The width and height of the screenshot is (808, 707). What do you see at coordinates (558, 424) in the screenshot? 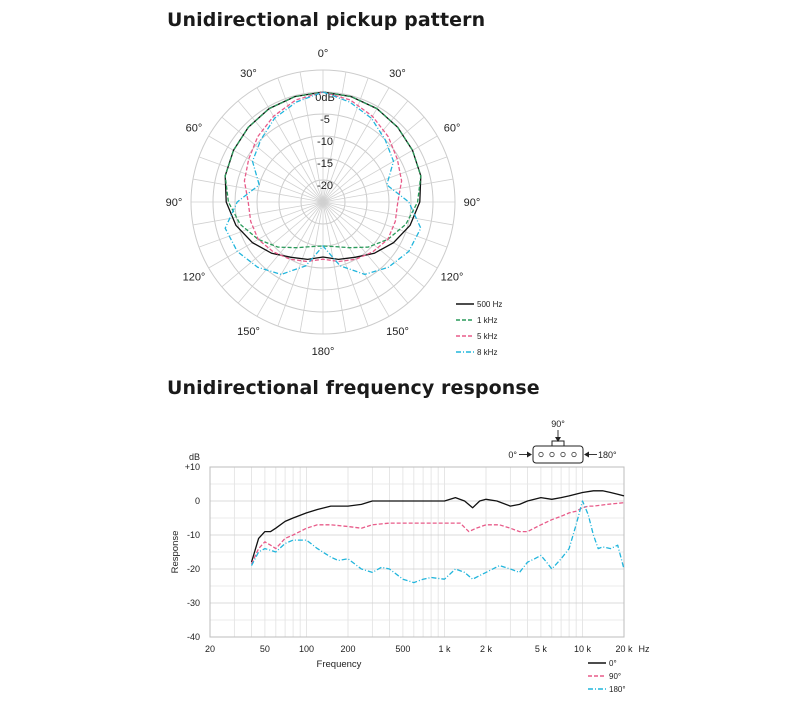
I see `orientation-label-side: 90°` at bounding box center [558, 424].